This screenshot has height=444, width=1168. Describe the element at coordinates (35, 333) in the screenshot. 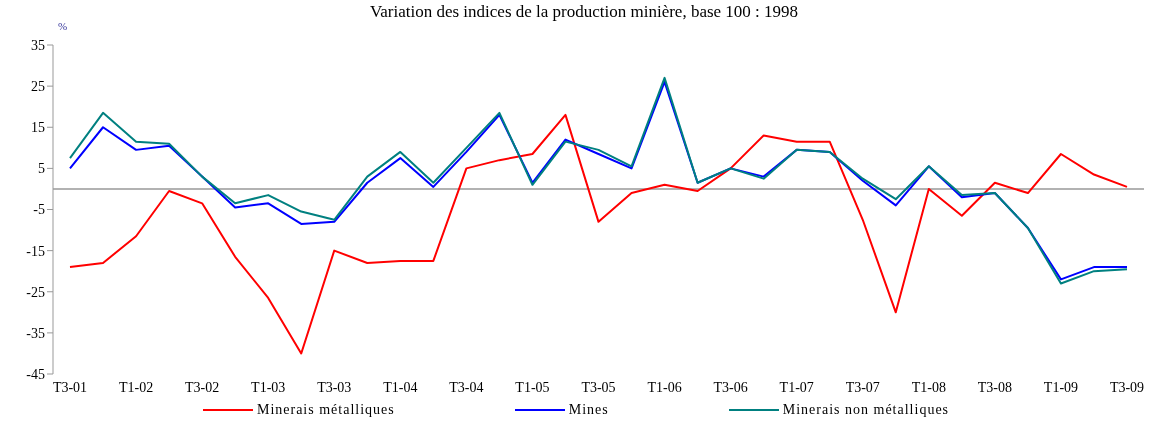

I see `y-tick-label: -35` at that location.